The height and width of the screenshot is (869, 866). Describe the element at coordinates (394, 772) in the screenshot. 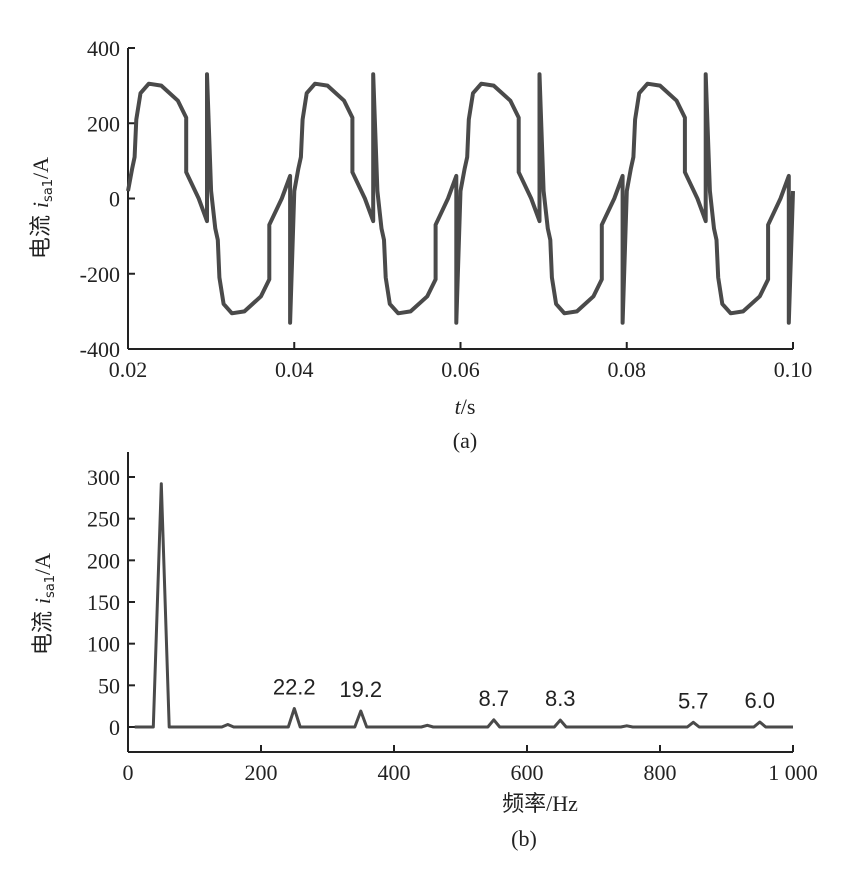

I see `chart-b-xtick-label: 400` at that location.